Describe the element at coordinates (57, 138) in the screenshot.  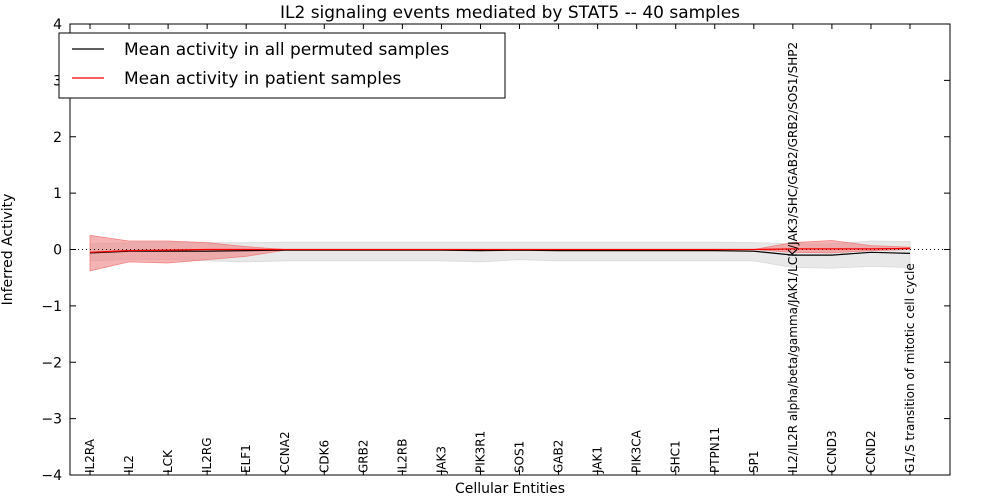
I see `y-tick-label: 2` at that location.